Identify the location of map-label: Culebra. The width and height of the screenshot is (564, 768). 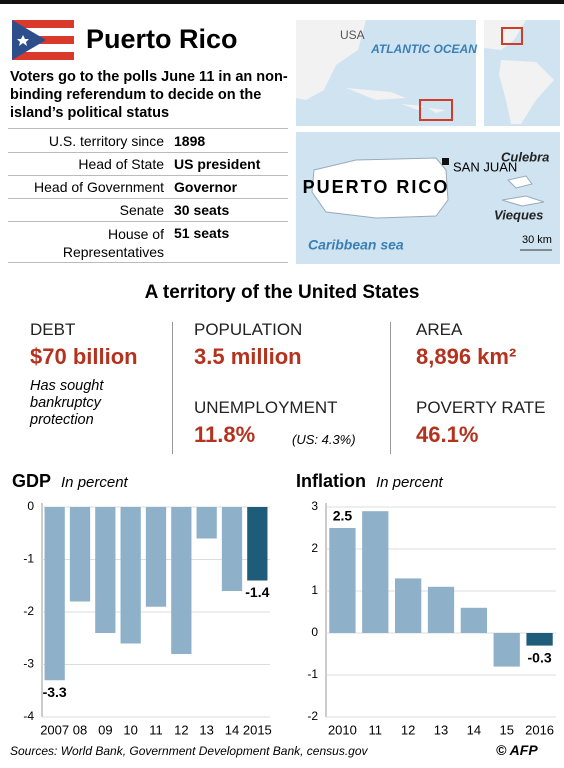
(525, 156).